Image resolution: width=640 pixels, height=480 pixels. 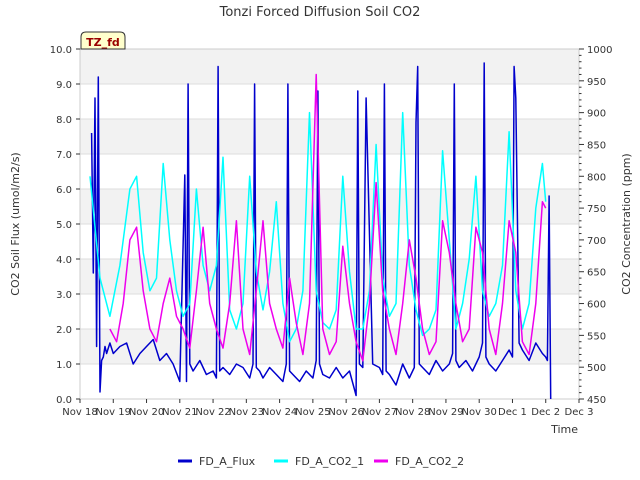 I want to click on right-tick-label: 450, so click(x=596, y=400).